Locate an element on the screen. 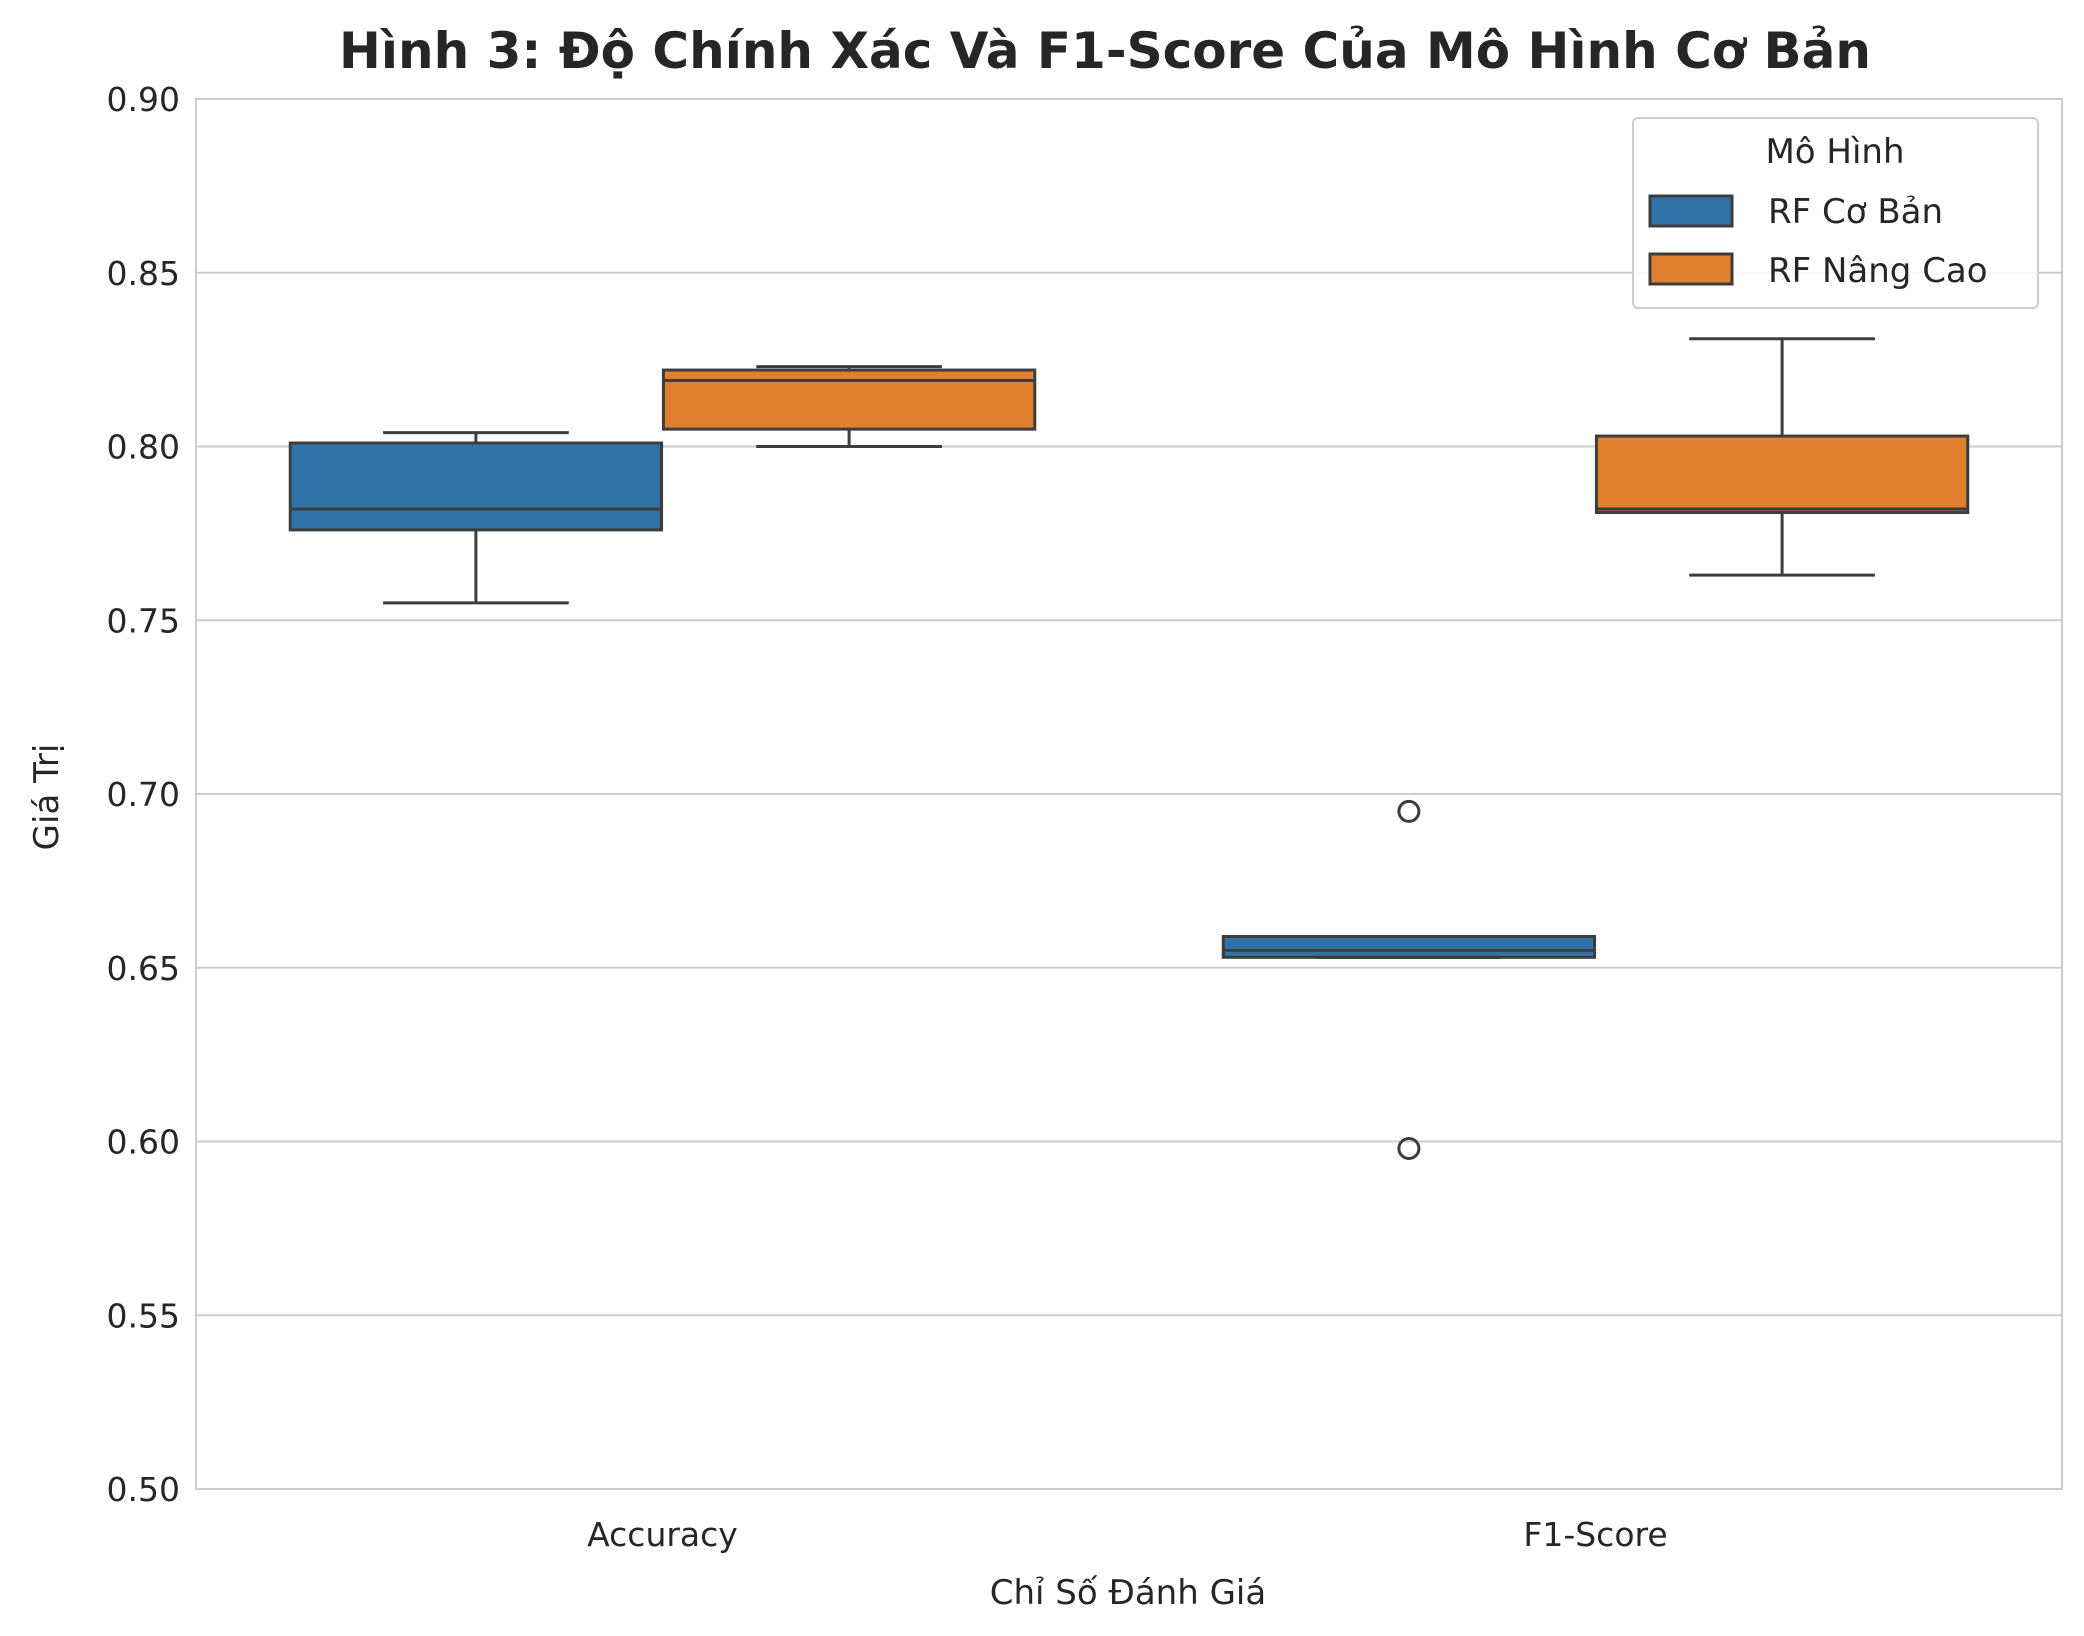  legend-label-rf-co-ban: RF Cơ Bản is located at coordinates (1855, 212).